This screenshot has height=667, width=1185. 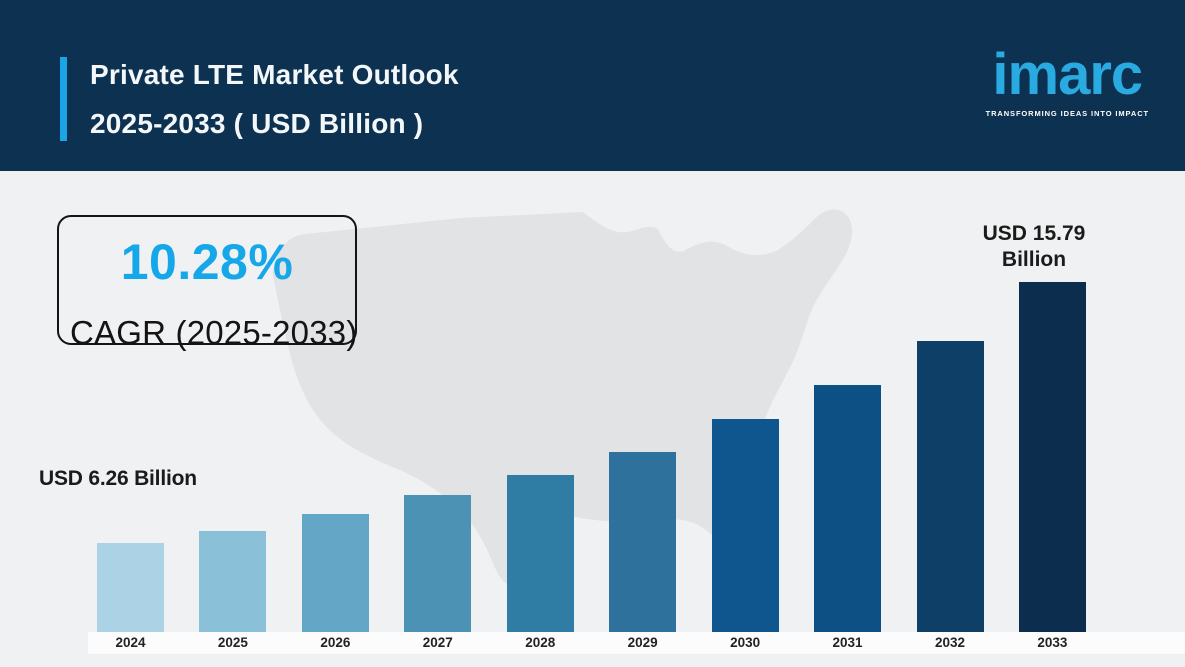 I want to click on x-axis-label-2033: 2033, so click(x=1052, y=642).